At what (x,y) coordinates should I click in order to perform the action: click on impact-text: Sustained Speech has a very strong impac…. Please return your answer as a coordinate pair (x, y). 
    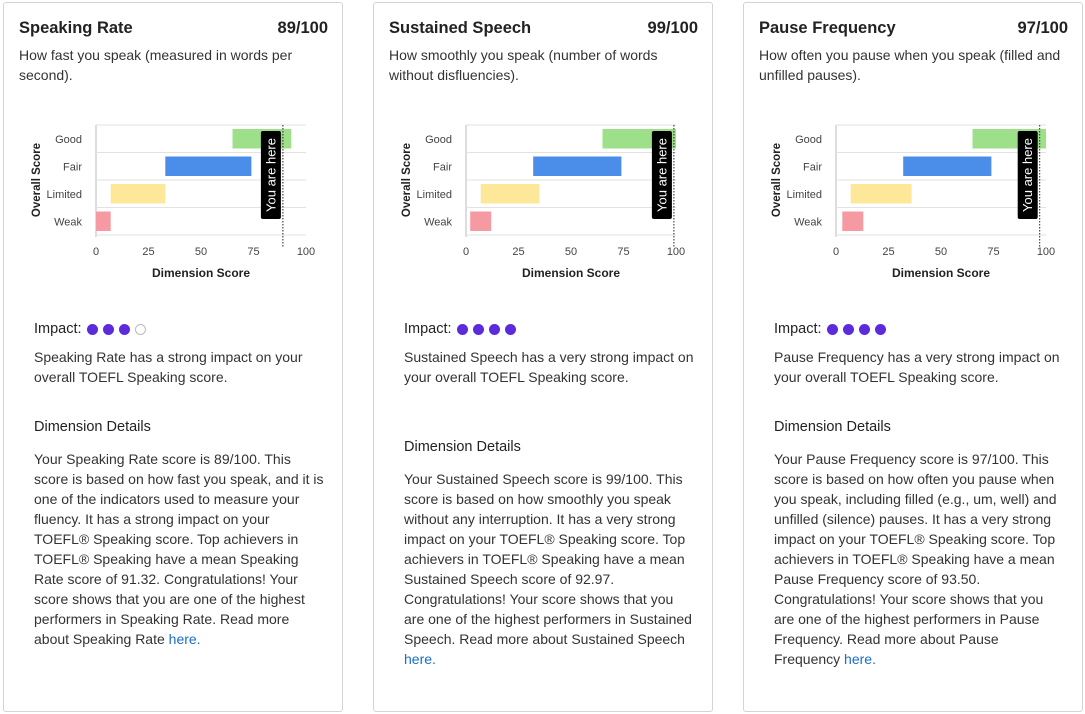
    Looking at the image, I should click on (549, 367).